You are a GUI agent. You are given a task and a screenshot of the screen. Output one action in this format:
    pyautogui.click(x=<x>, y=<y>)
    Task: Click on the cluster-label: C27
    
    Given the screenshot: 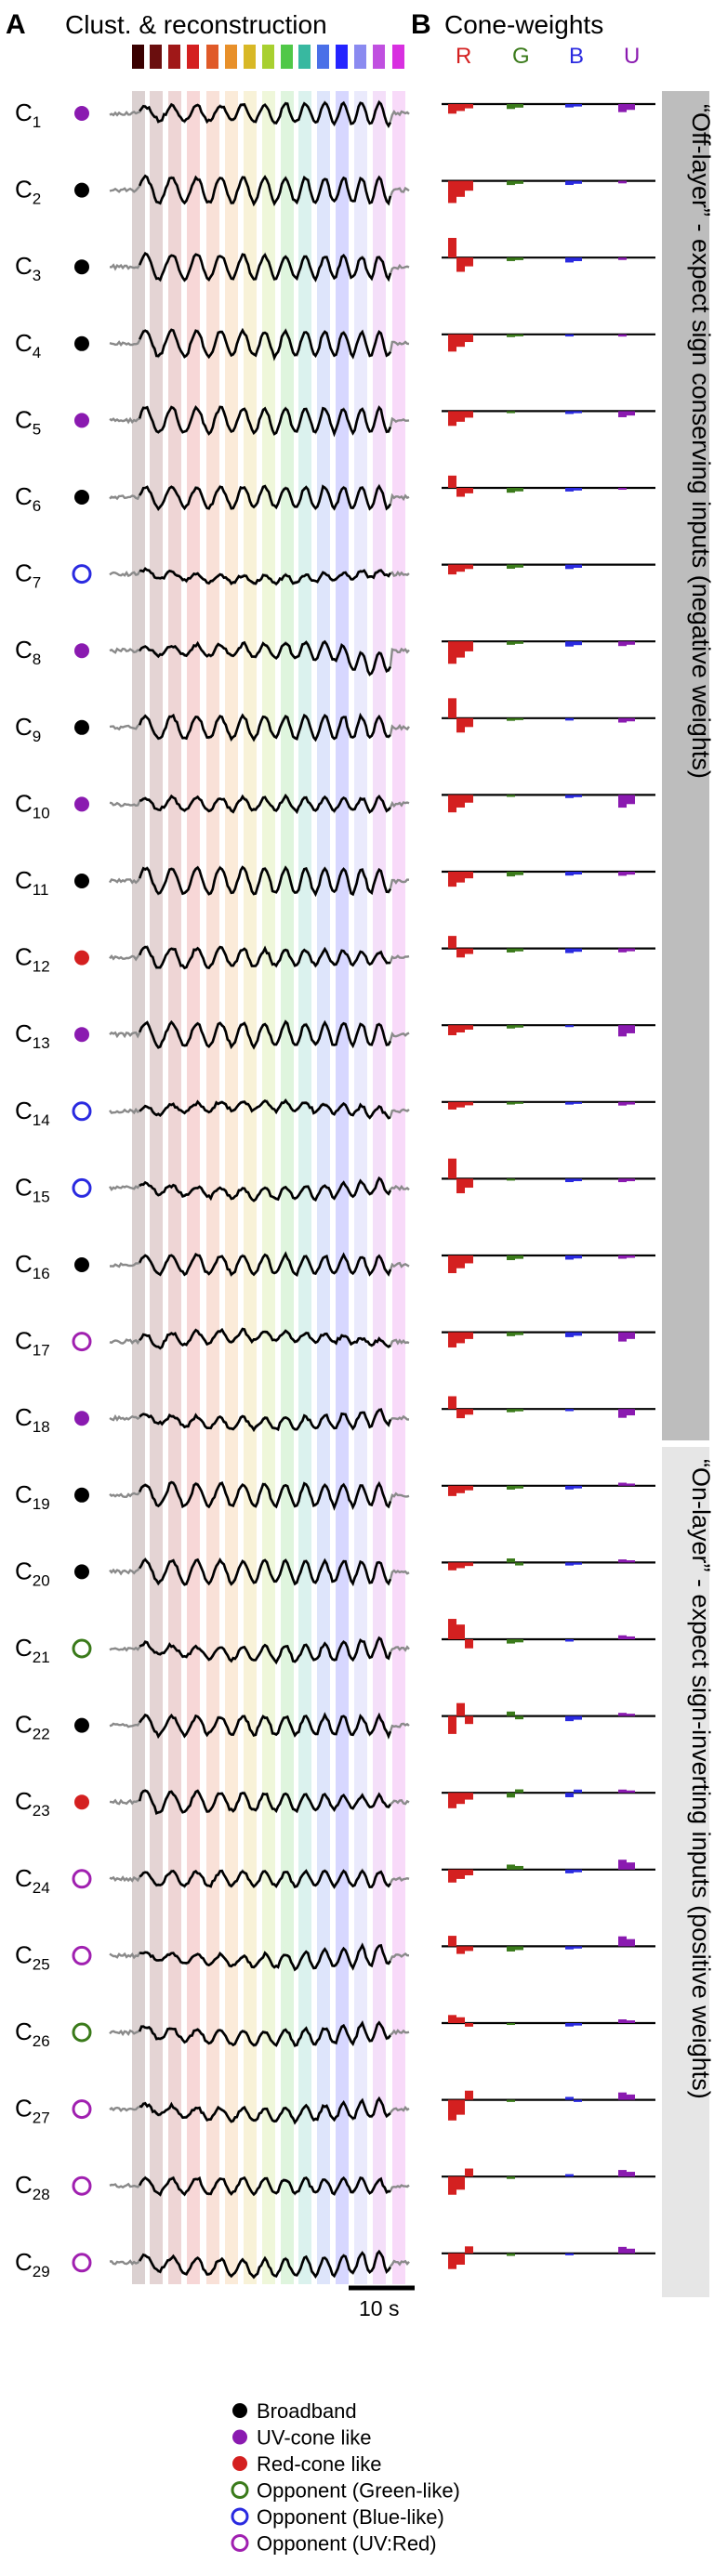 What is the action you would take?
    pyautogui.click(x=32, y=2111)
    